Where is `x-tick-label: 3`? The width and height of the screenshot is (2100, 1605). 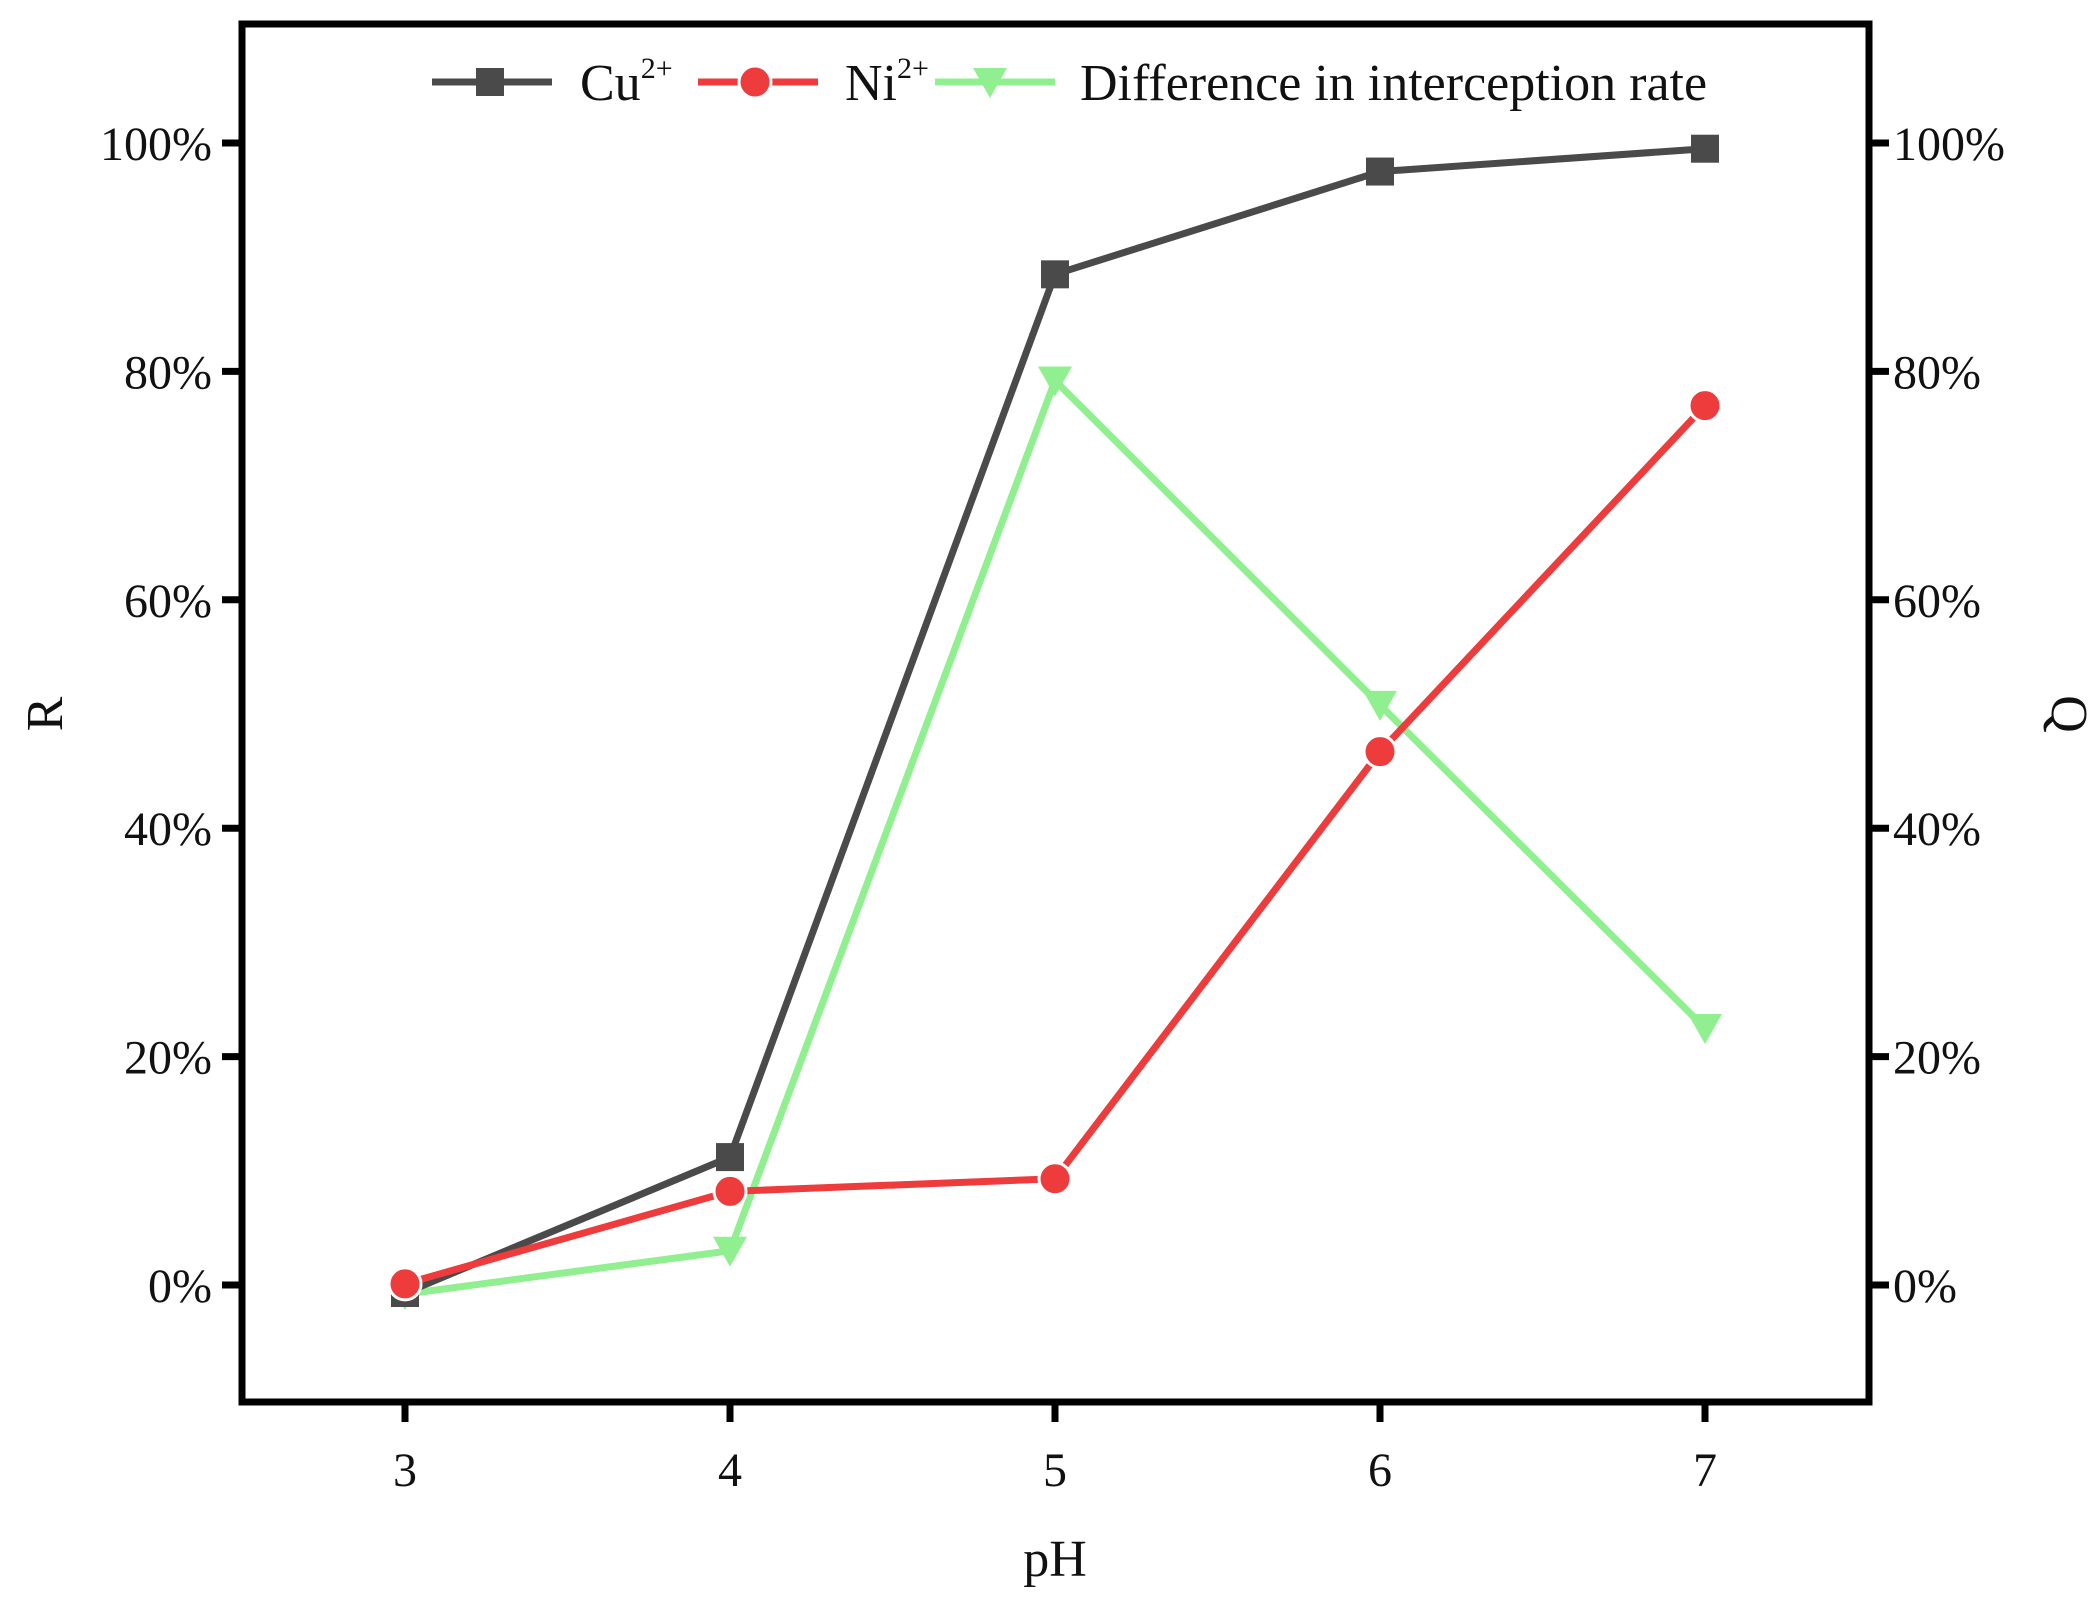
x-tick-label: 3 is located at coordinates (405, 1470).